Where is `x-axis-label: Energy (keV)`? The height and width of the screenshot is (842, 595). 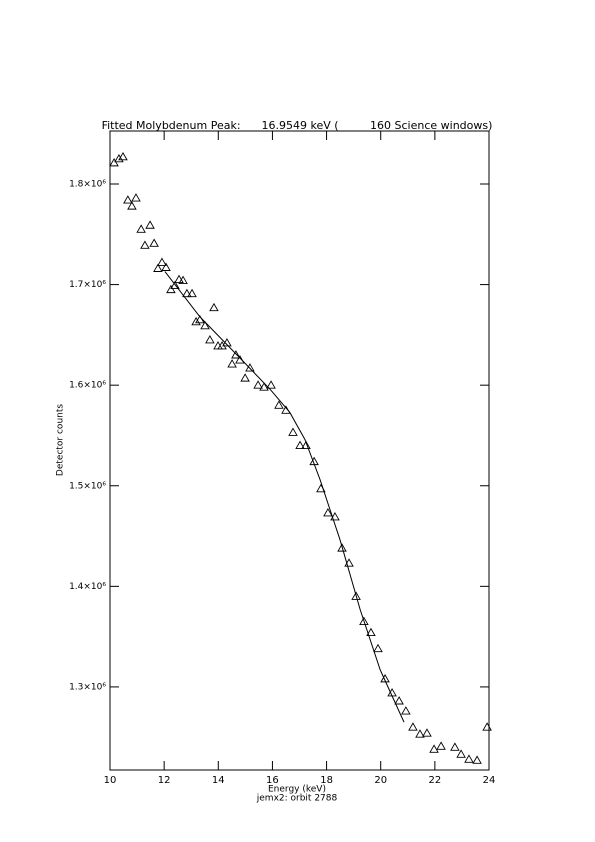 x-axis-label: Energy (keV) is located at coordinates (297, 790).